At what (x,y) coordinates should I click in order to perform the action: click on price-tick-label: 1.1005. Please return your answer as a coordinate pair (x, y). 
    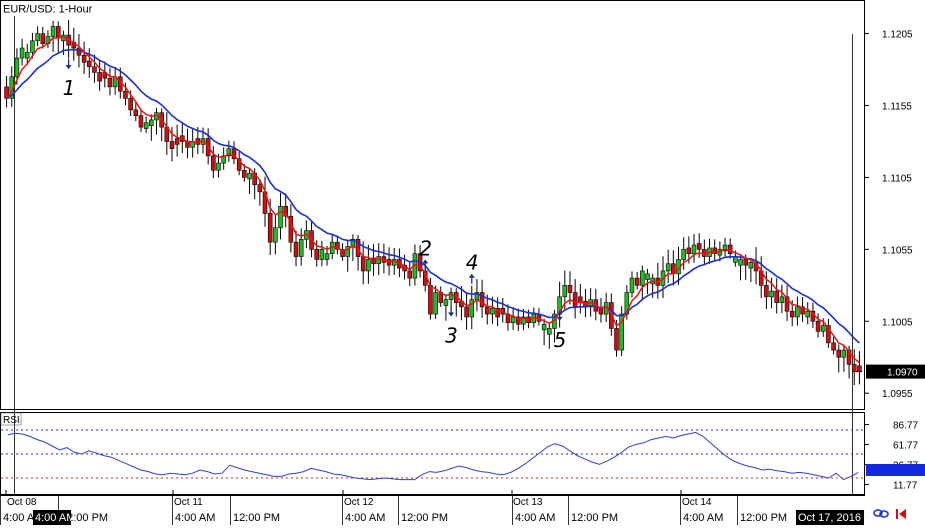
    Looking at the image, I should click on (897, 322).